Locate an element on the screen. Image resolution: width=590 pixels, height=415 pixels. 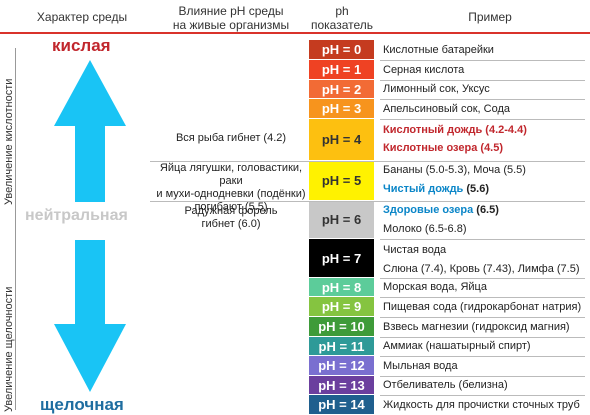
healthy-lakes-label: Здоровые озера is located at coordinates (428, 210).